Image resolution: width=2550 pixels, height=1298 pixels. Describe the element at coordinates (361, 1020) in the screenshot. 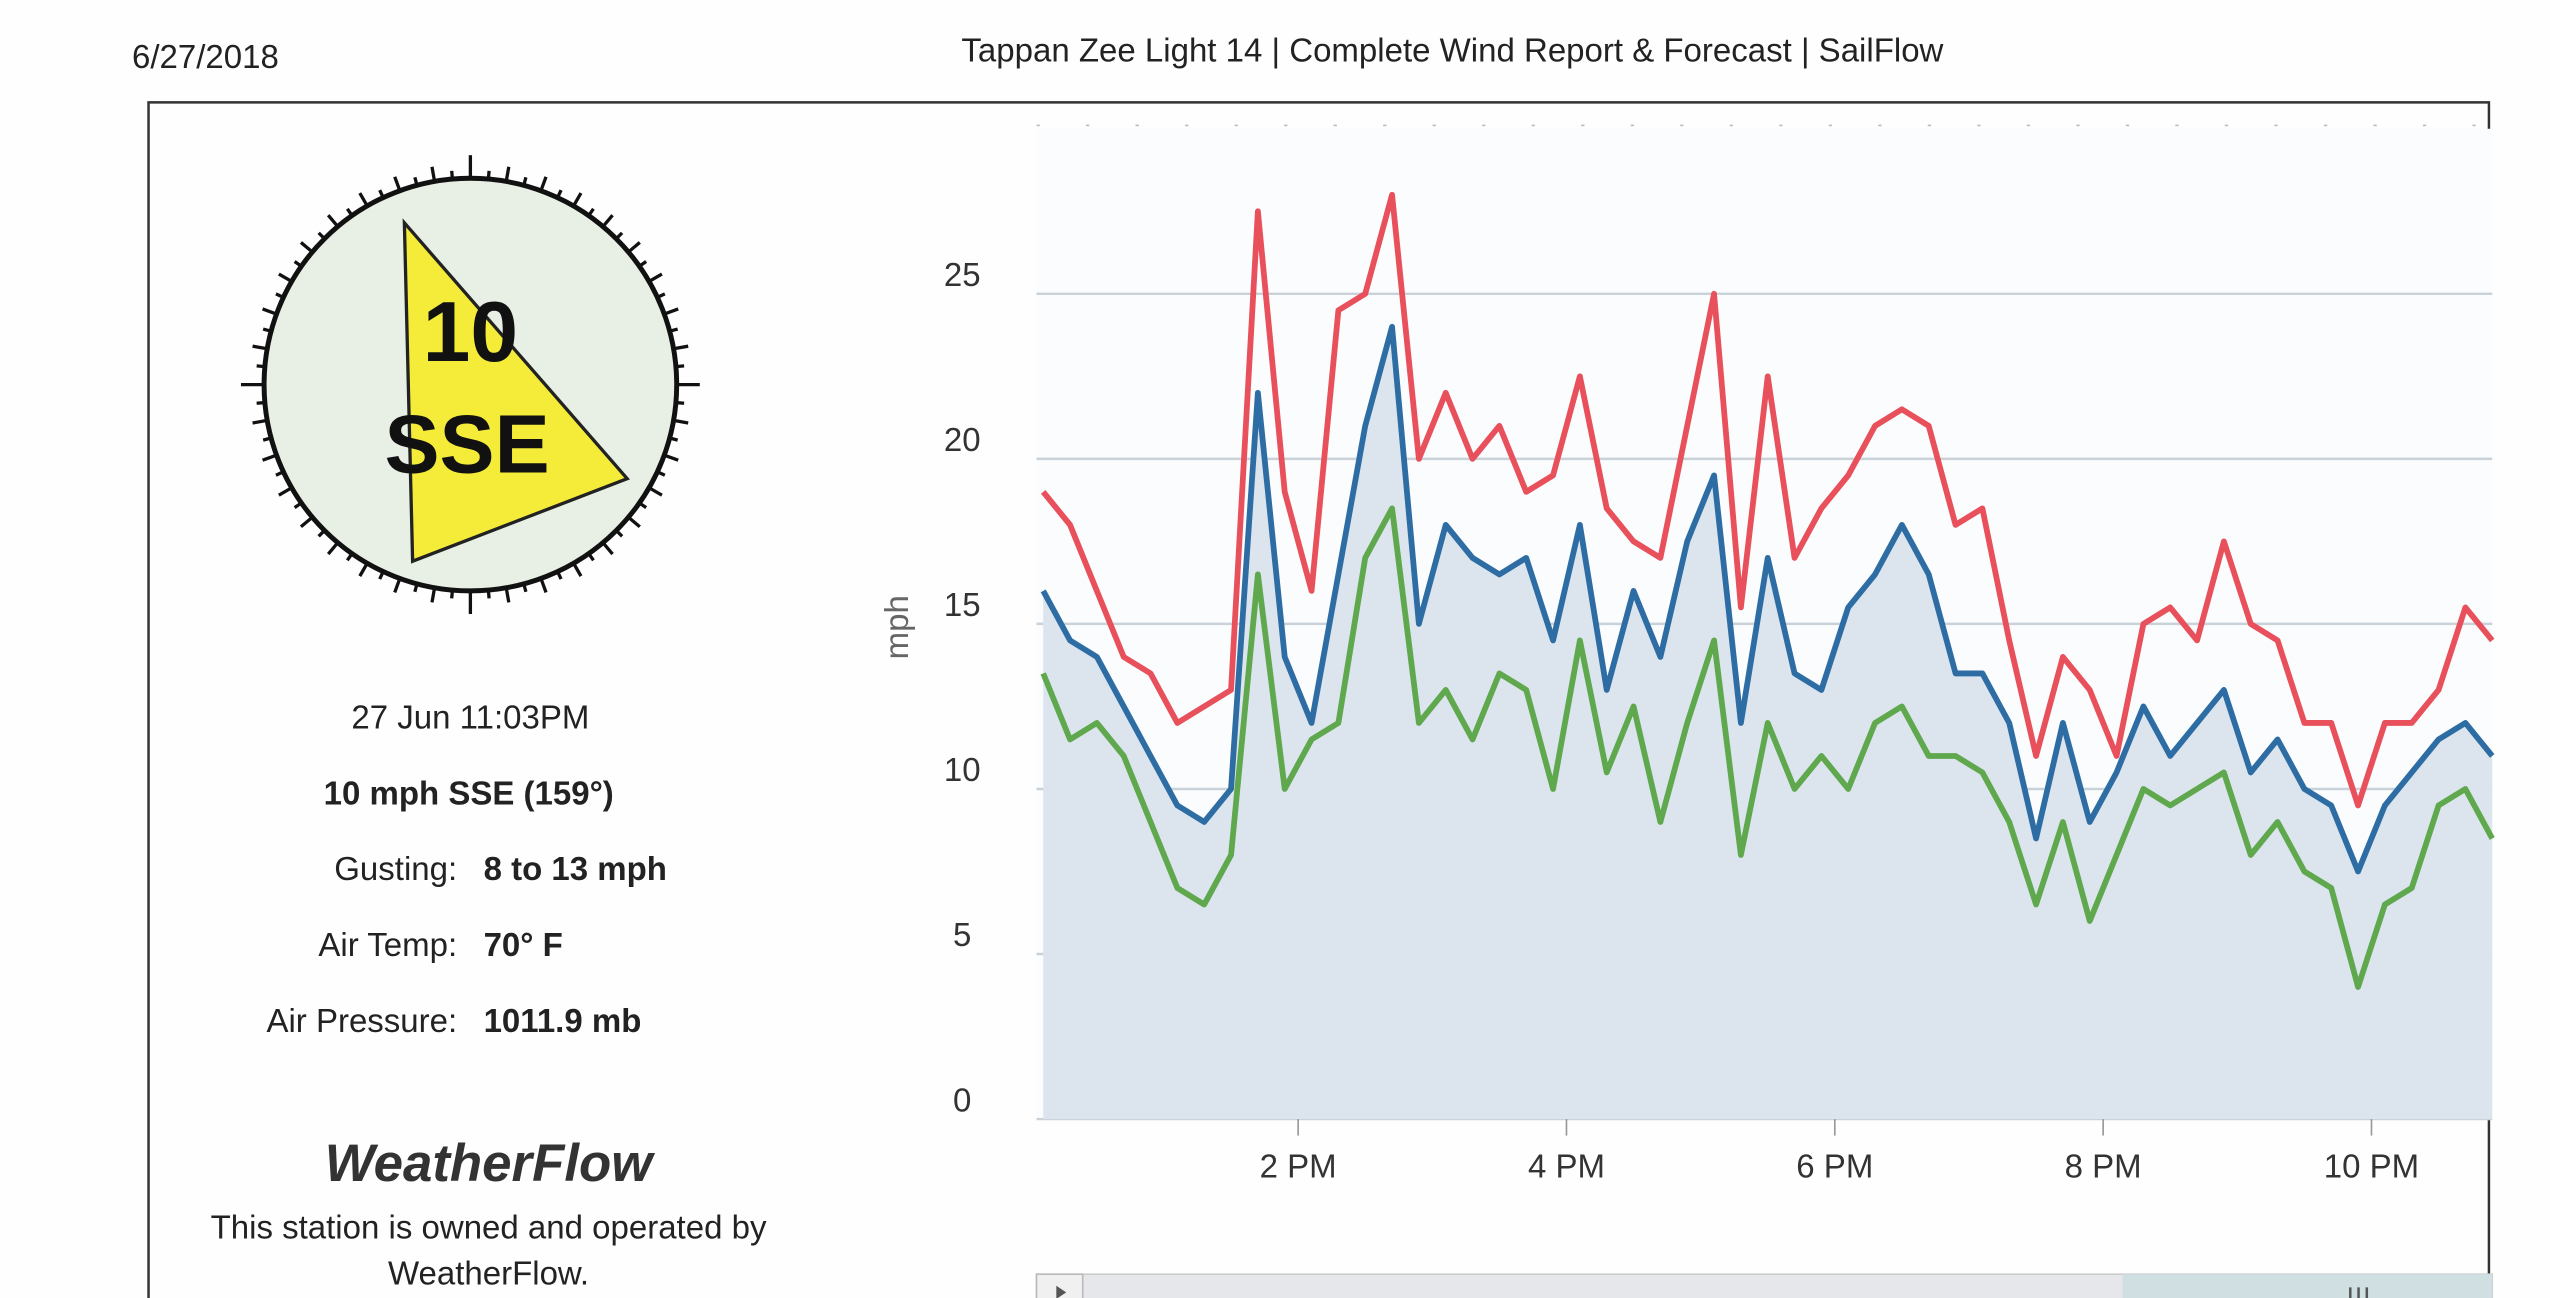

I see `row-label: Air Pressure:` at that location.